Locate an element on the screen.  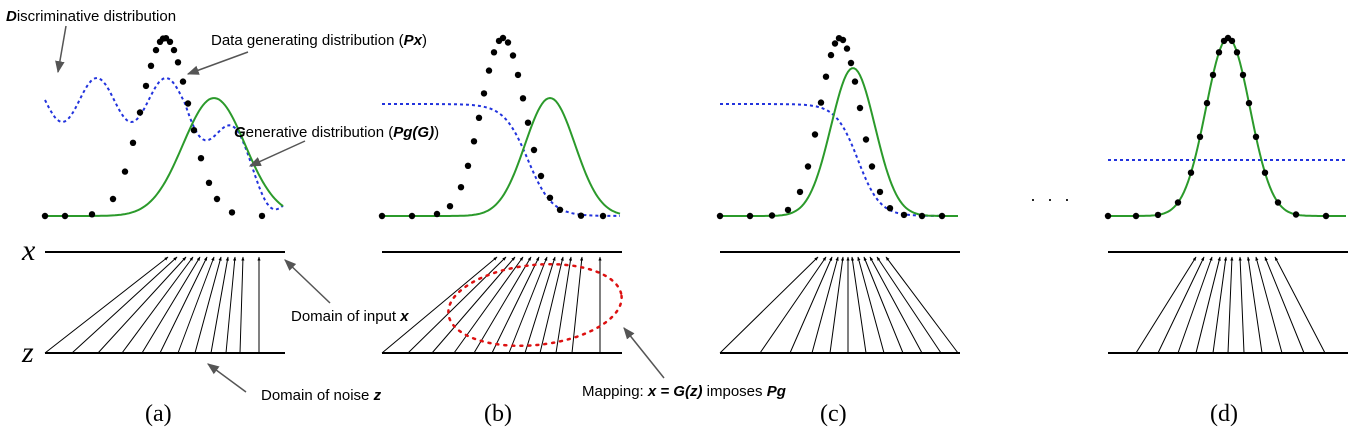
caption-a: (a) is located at coordinates (158, 414).